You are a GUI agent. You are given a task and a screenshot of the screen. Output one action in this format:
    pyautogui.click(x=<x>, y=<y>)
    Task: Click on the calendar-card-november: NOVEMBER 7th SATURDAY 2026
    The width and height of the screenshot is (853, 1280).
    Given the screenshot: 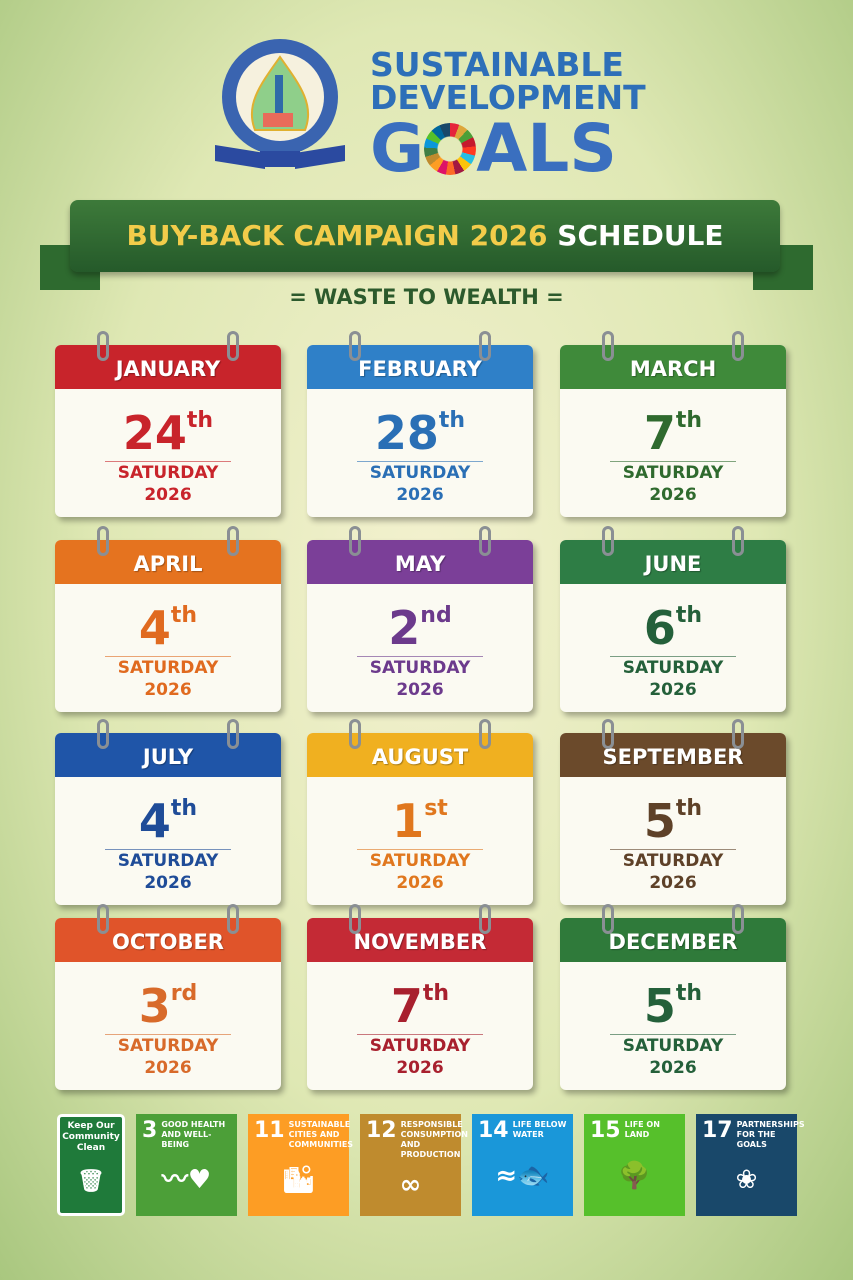 What is the action you would take?
    pyautogui.click(x=420, y=997)
    